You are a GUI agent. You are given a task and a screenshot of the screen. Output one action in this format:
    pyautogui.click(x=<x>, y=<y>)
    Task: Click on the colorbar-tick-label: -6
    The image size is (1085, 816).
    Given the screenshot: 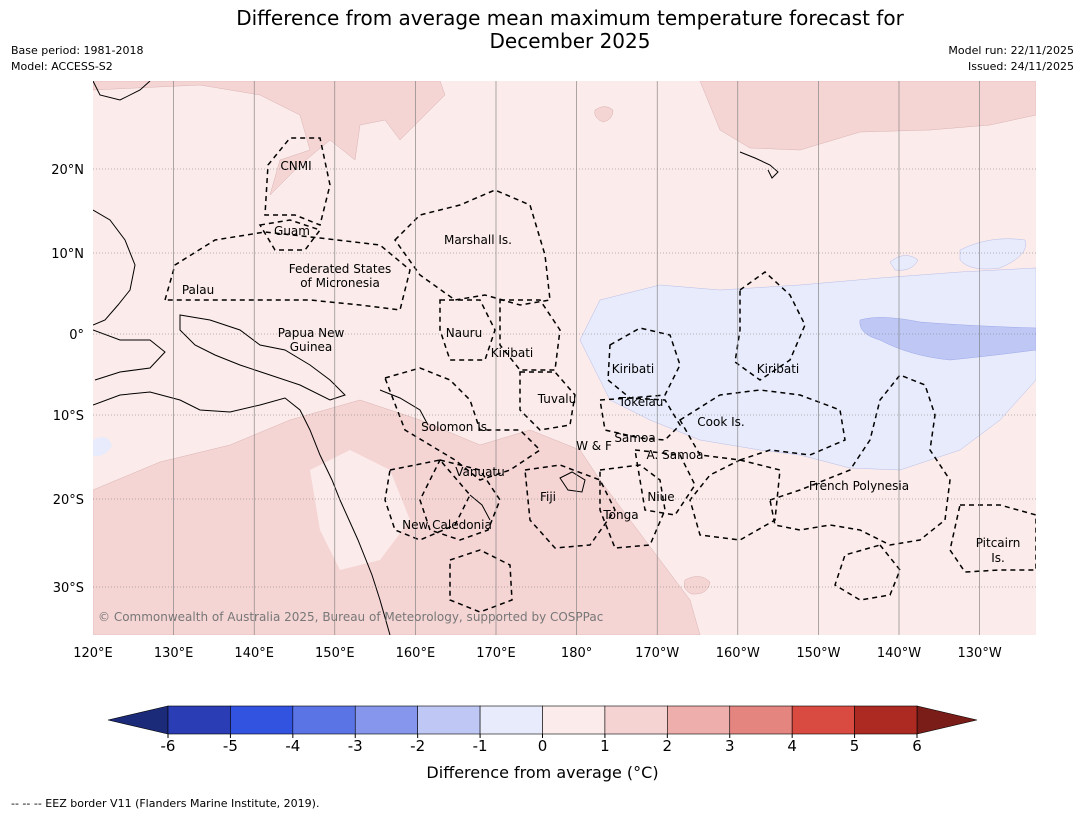 What is the action you would take?
    pyautogui.click(x=168, y=746)
    